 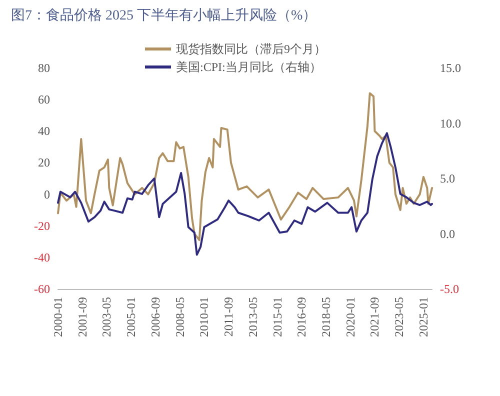 I want to click on y-tick-label: -60, so click(x=42, y=289).